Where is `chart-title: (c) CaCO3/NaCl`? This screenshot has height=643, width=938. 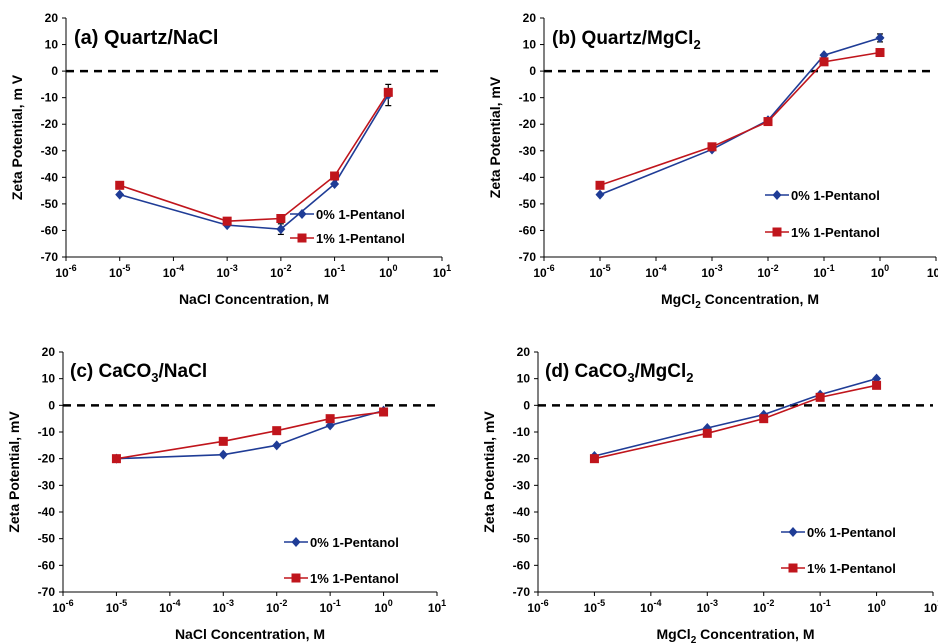
chart-title: (c) CaCO3/NaCl is located at coordinates (138, 373).